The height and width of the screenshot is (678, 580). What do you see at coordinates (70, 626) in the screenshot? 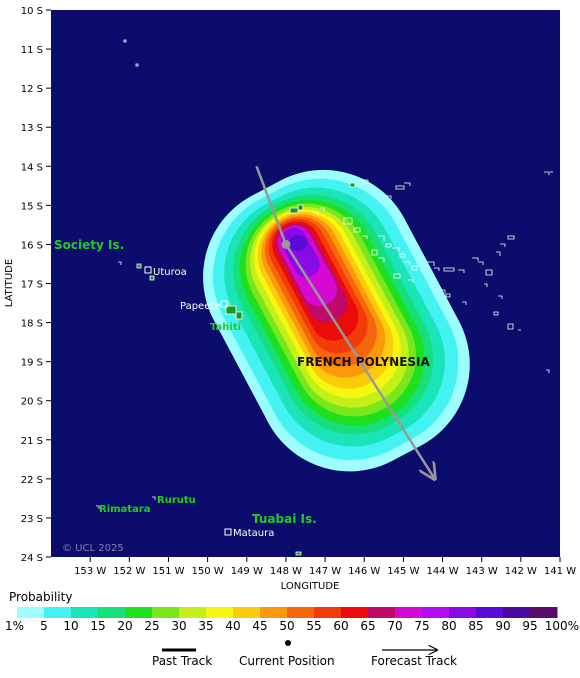
I see `legend-label: 10` at bounding box center [70, 626].